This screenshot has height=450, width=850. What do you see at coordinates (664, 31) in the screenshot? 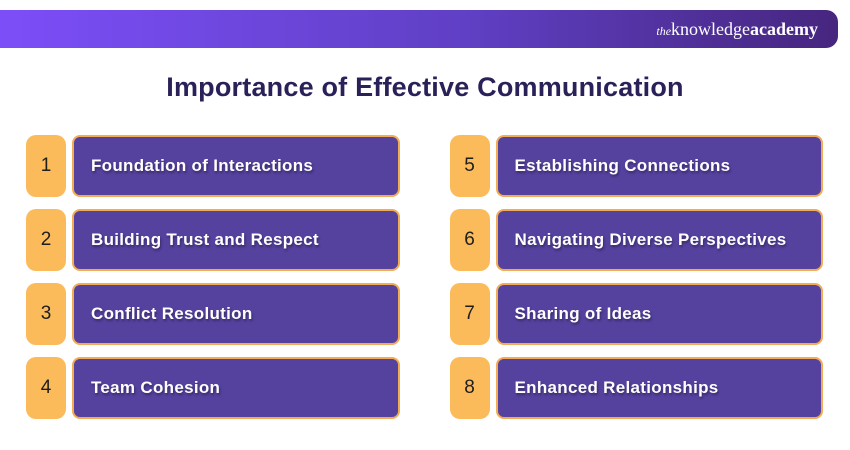
I see `logo-prefix: the` at bounding box center [664, 31].